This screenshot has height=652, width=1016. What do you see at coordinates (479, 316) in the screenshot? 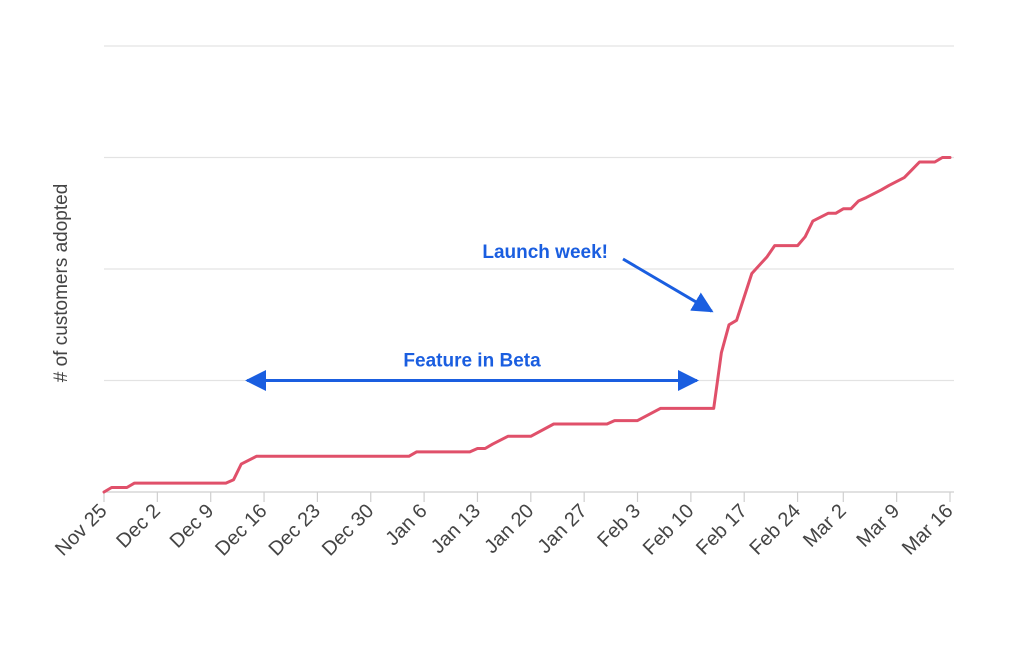
I see `annotations: Feature in Beta Launch week!` at bounding box center [479, 316].